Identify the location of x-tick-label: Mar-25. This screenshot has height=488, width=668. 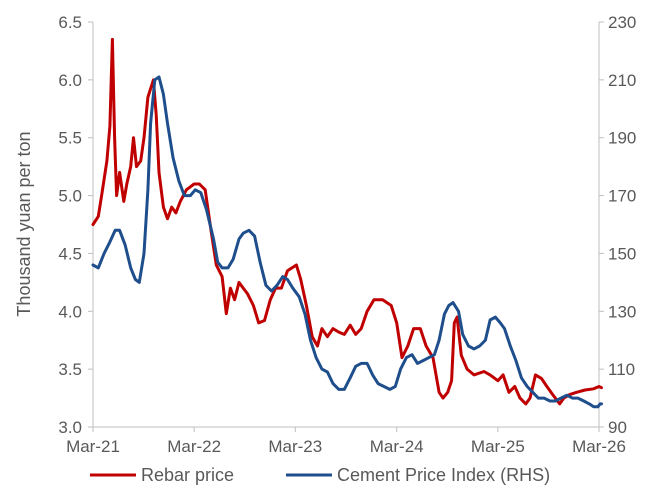
(498, 446).